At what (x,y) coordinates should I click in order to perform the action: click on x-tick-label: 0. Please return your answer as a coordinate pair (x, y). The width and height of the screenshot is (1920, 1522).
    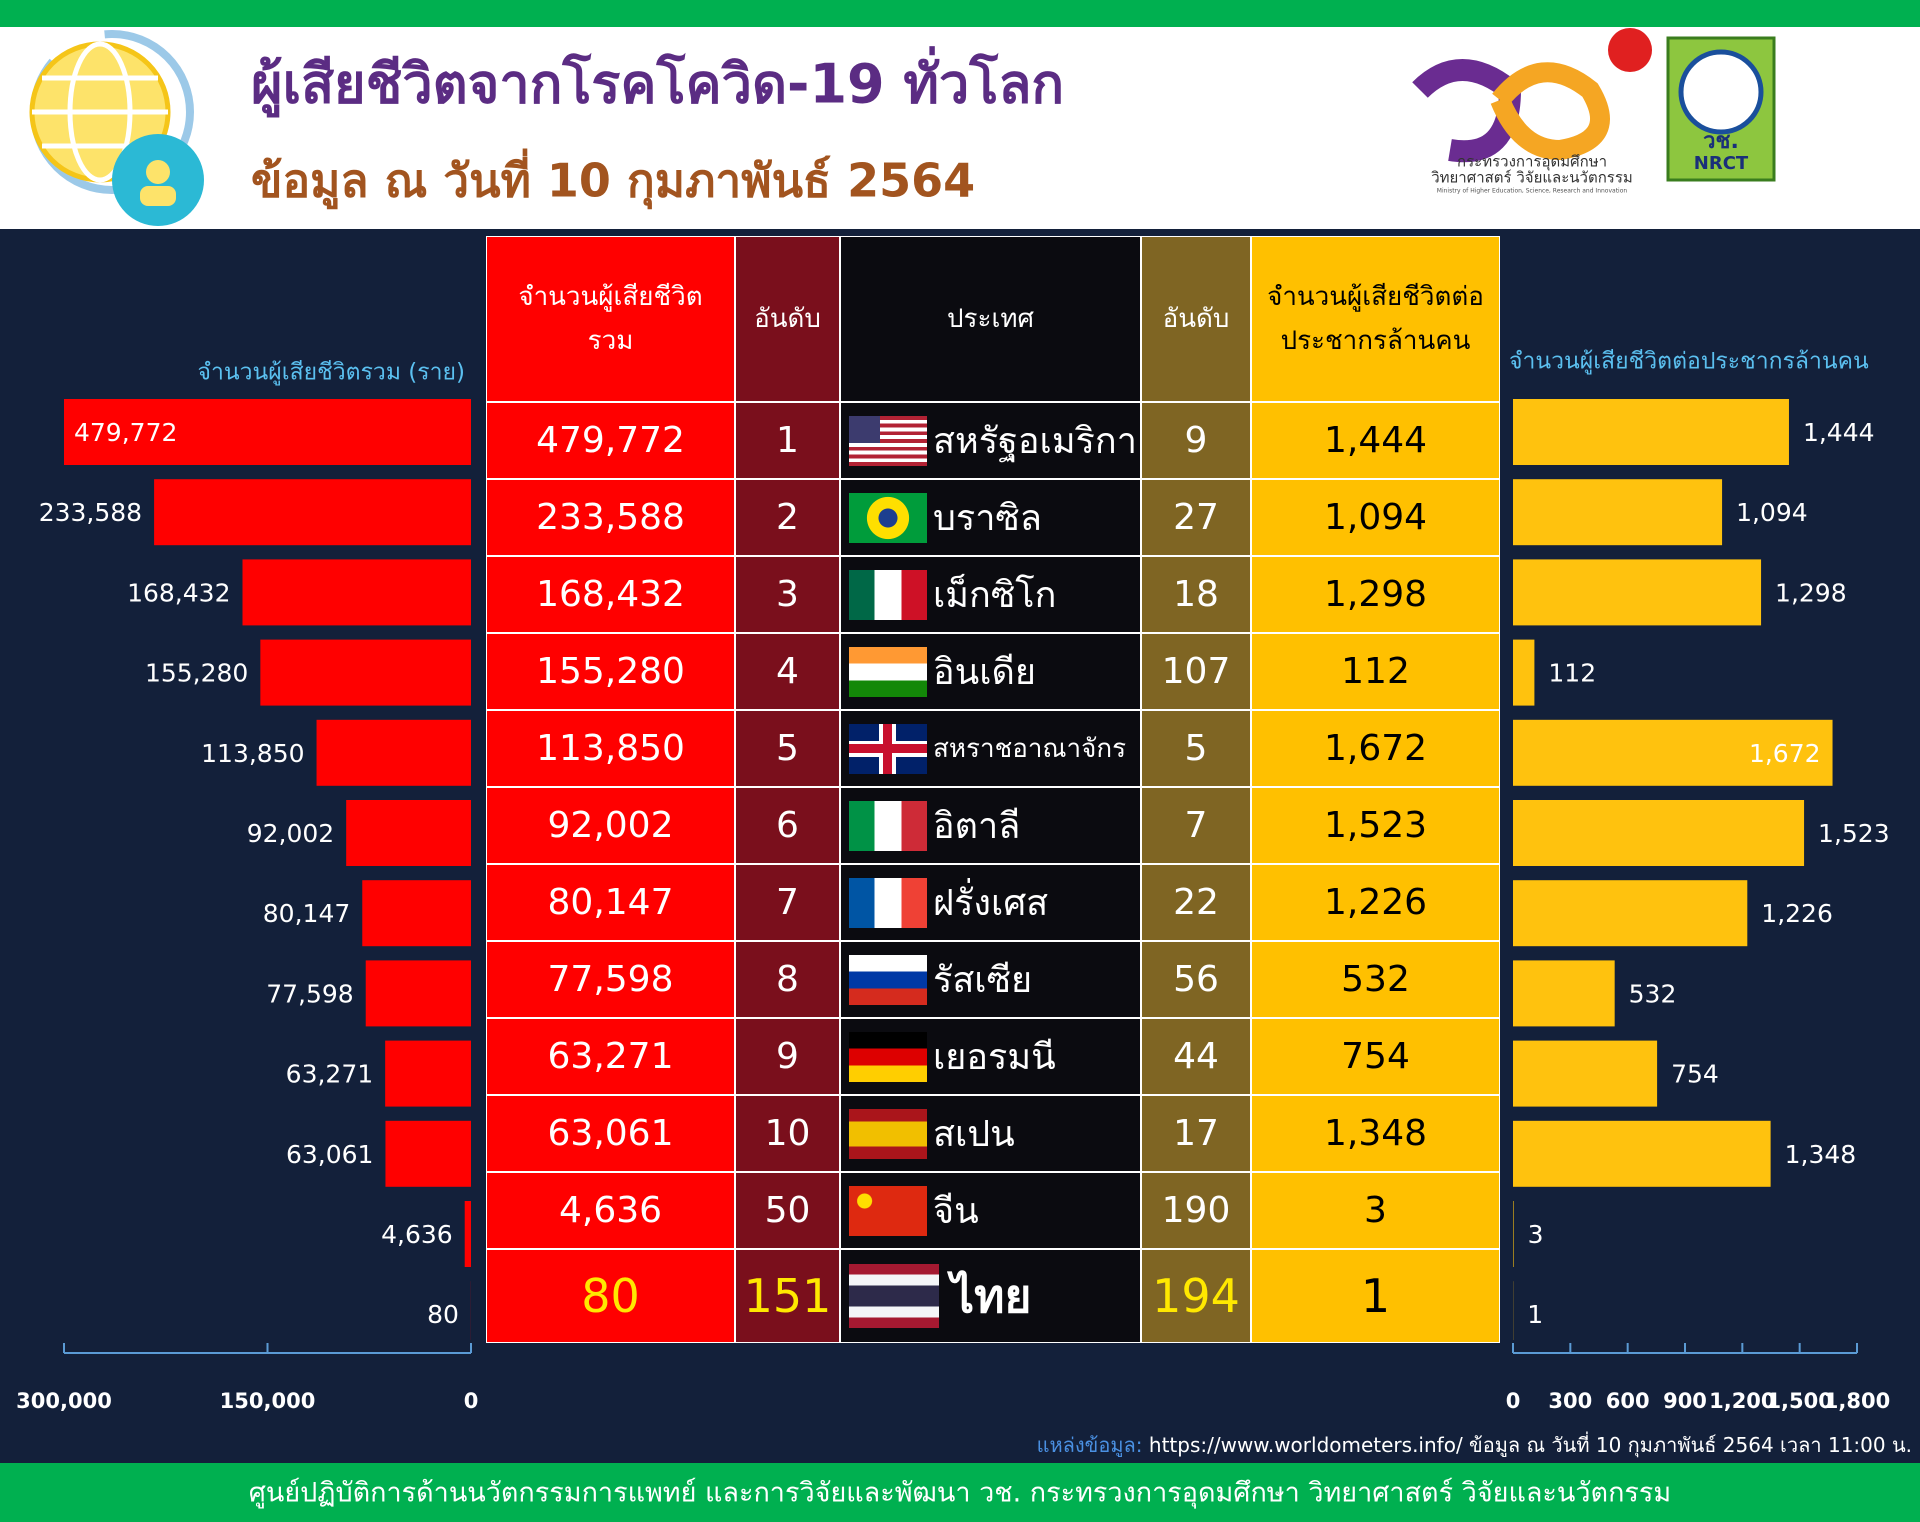
    Looking at the image, I should click on (471, 1401).